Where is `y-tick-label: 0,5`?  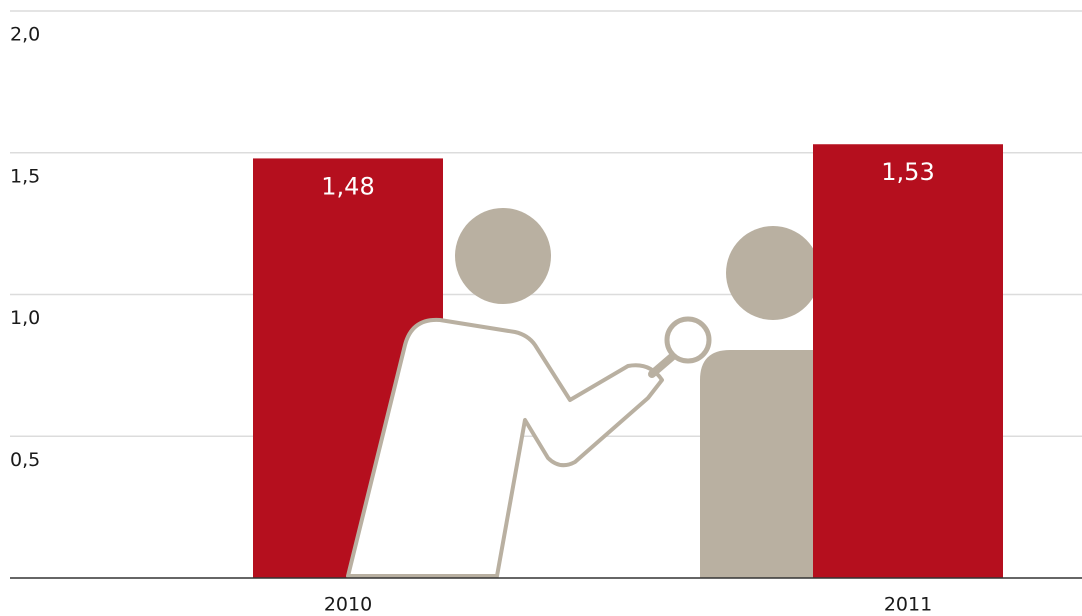 y-tick-label: 0,5 is located at coordinates (25, 460).